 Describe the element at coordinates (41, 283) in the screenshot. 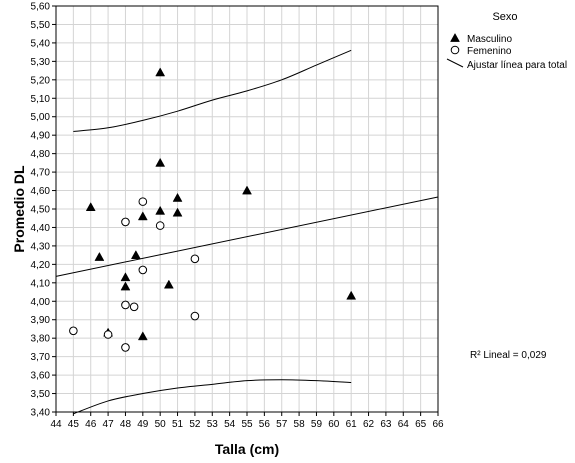

I see `y-tick-label: 4,10` at that location.